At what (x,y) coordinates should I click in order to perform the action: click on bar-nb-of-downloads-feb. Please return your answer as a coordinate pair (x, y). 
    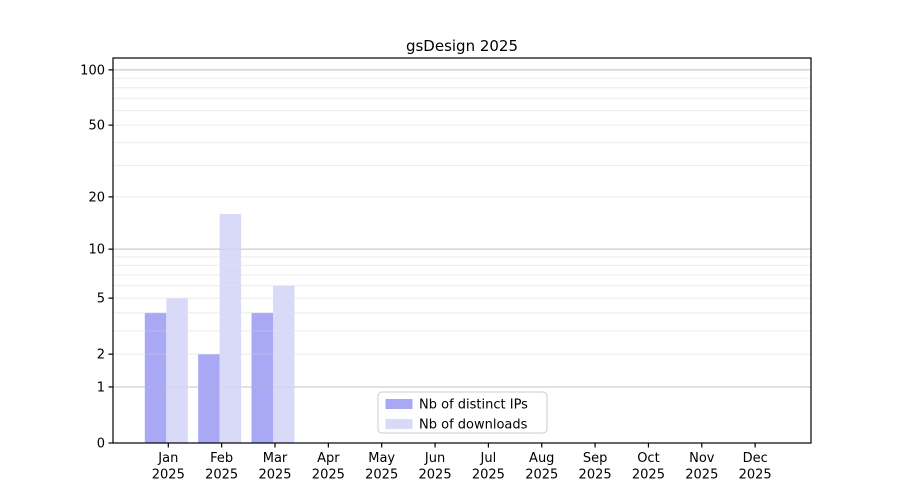
    Looking at the image, I should click on (230, 328).